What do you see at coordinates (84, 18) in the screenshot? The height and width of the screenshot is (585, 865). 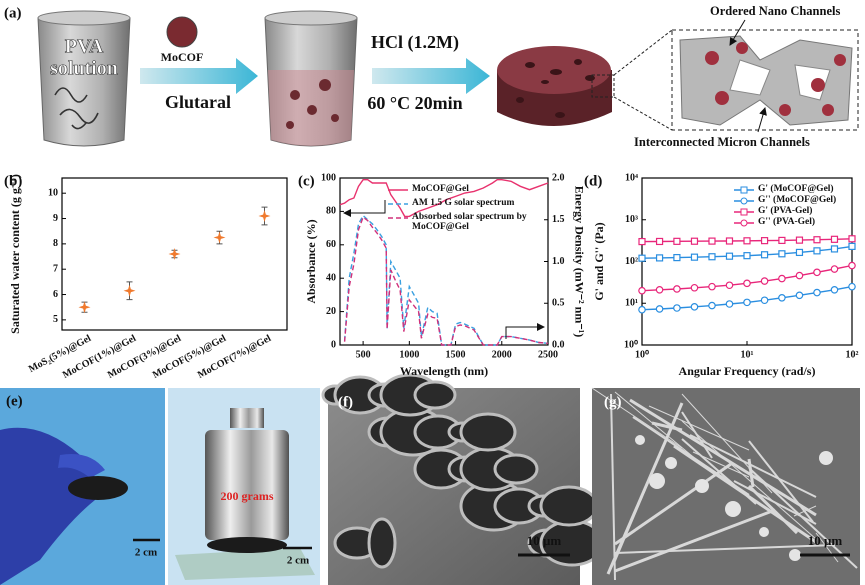 I see `beaker-rim` at bounding box center [84, 18].